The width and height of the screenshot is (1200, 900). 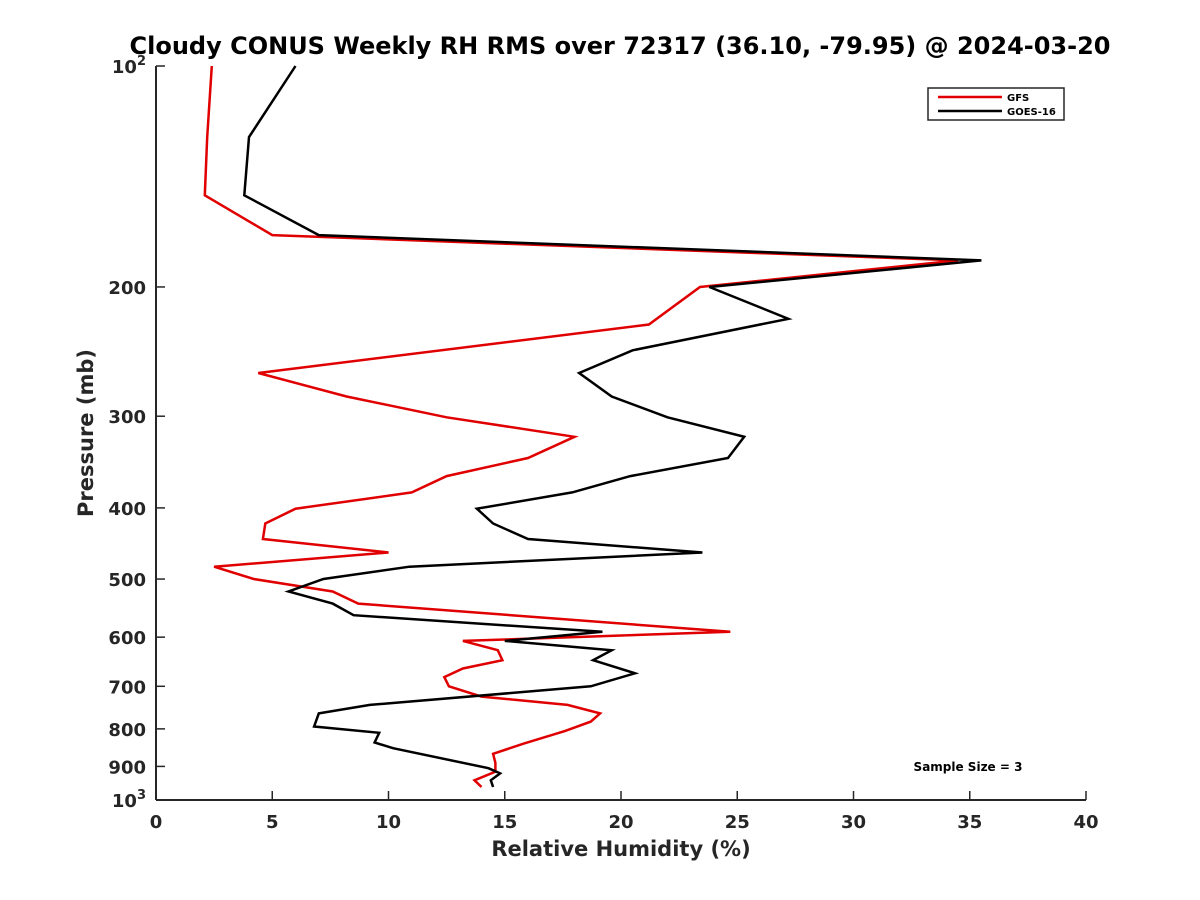 I want to click on x-tick-label: 0, so click(x=156, y=822).